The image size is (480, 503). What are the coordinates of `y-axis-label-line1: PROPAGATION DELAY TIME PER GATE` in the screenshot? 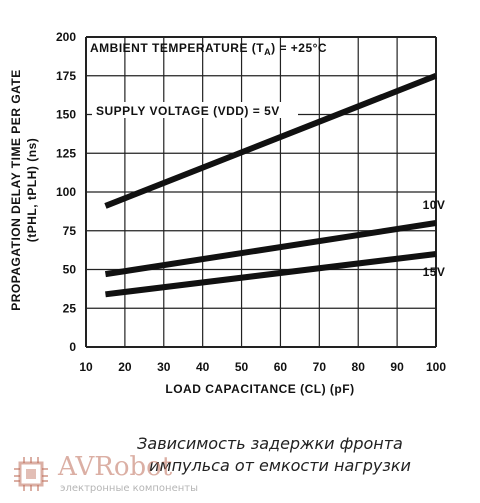 It's located at (16, 190).